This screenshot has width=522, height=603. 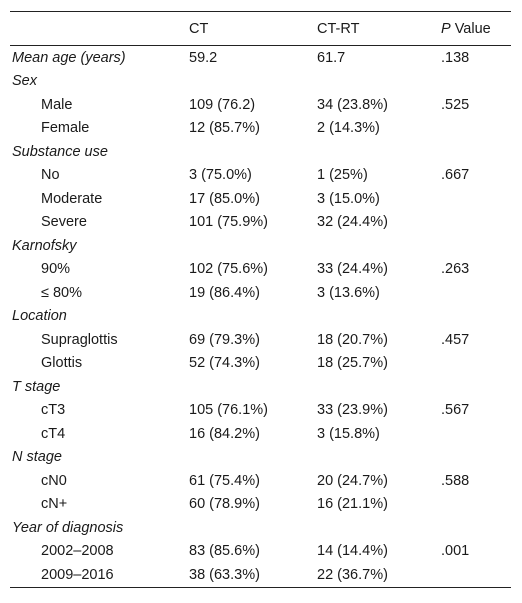 I want to click on table-row: cT3 105 (76.1%) 33 (23.9%) .567, so click(x=260, y=411).